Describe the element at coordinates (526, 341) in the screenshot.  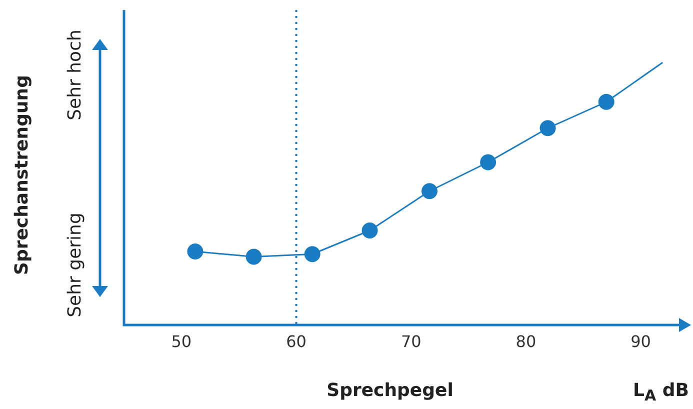
I see `x-tick-label: 80` at that location.